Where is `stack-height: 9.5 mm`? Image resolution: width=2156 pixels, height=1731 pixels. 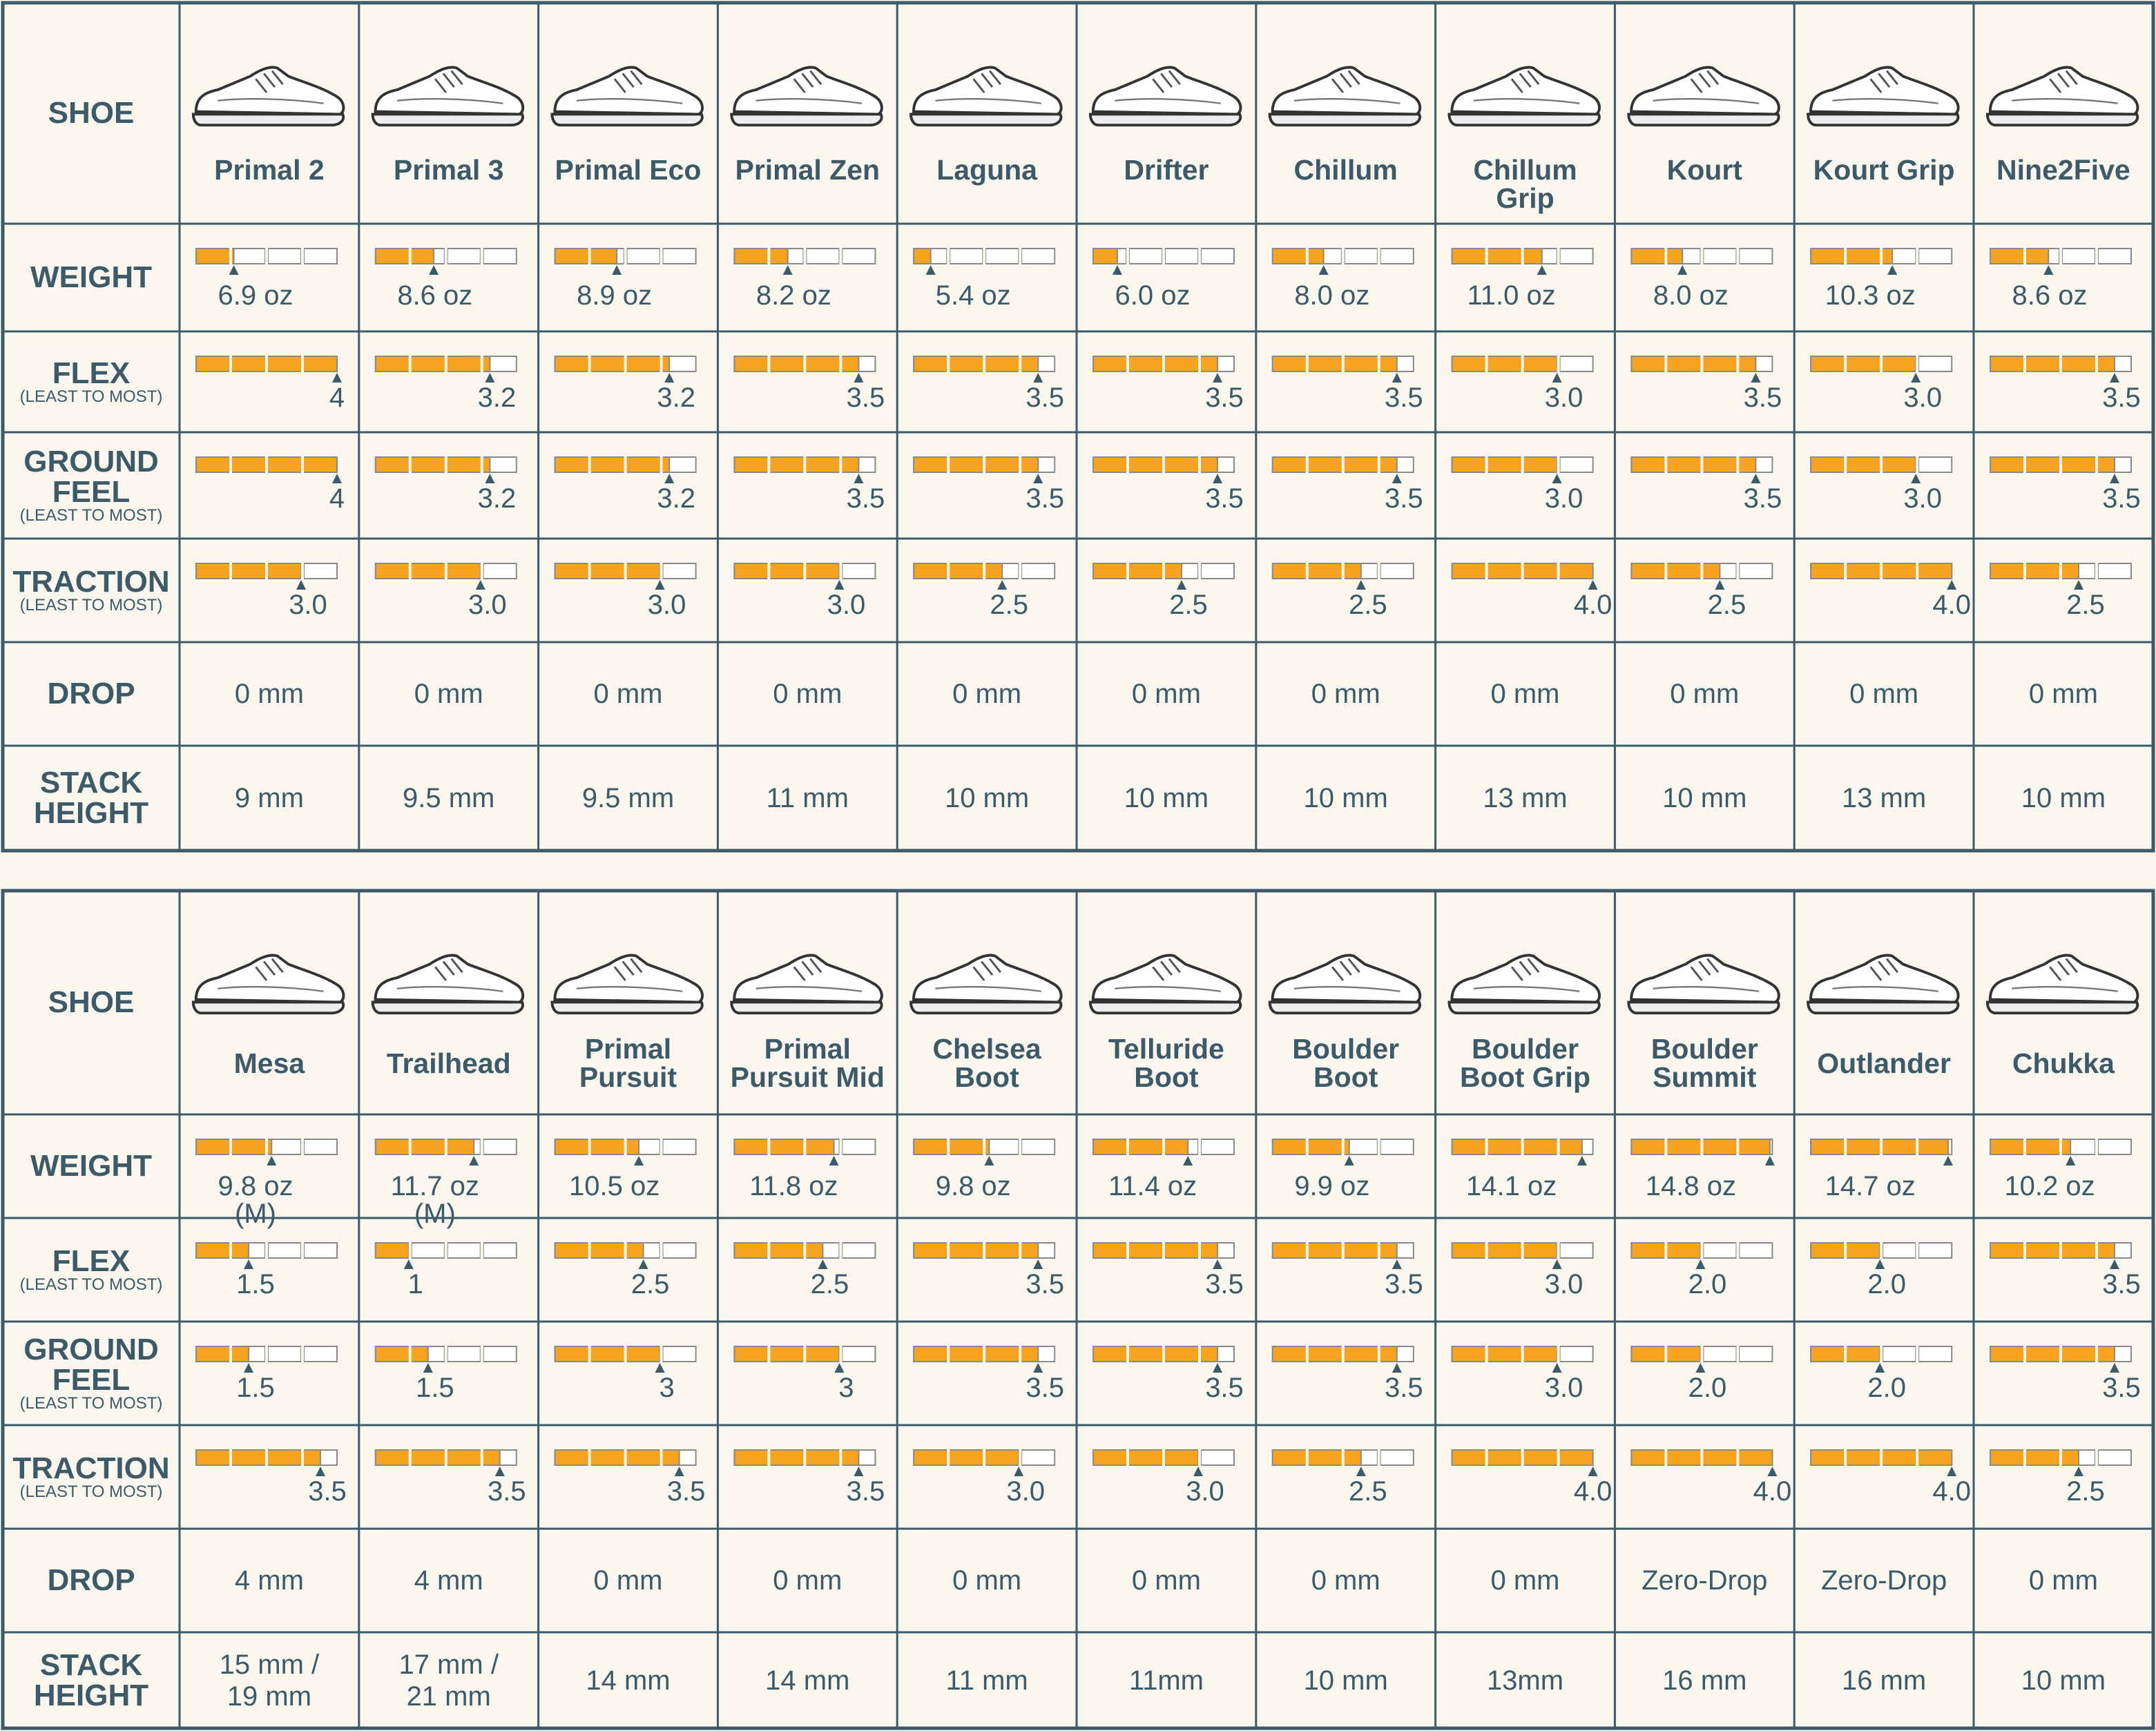 stack-height: 9.5 mm is located at coordinates (628, 798).